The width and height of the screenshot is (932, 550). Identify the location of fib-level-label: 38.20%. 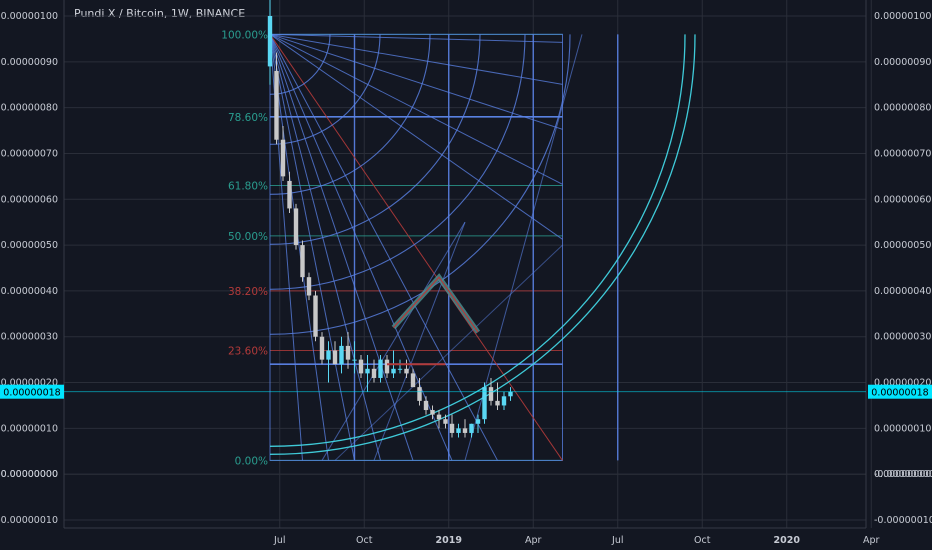
(248, 292).